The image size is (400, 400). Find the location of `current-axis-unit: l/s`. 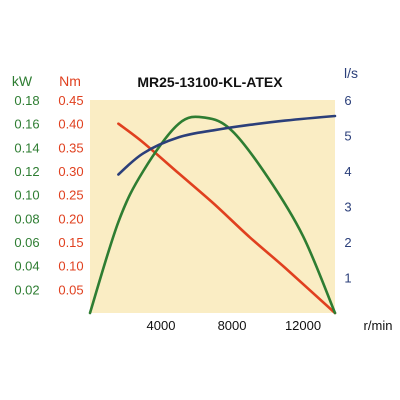

current-axis-unit: l/s is located at coordinates (351, 73).